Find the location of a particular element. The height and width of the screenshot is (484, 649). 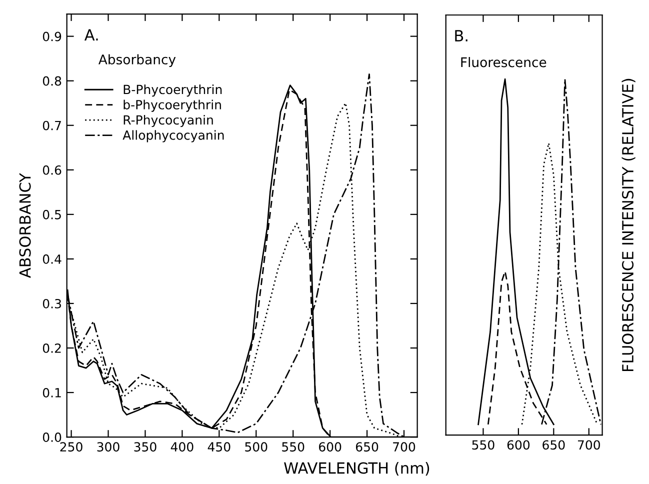

x-tick-label: 400 is located at coordinates (182, 447).